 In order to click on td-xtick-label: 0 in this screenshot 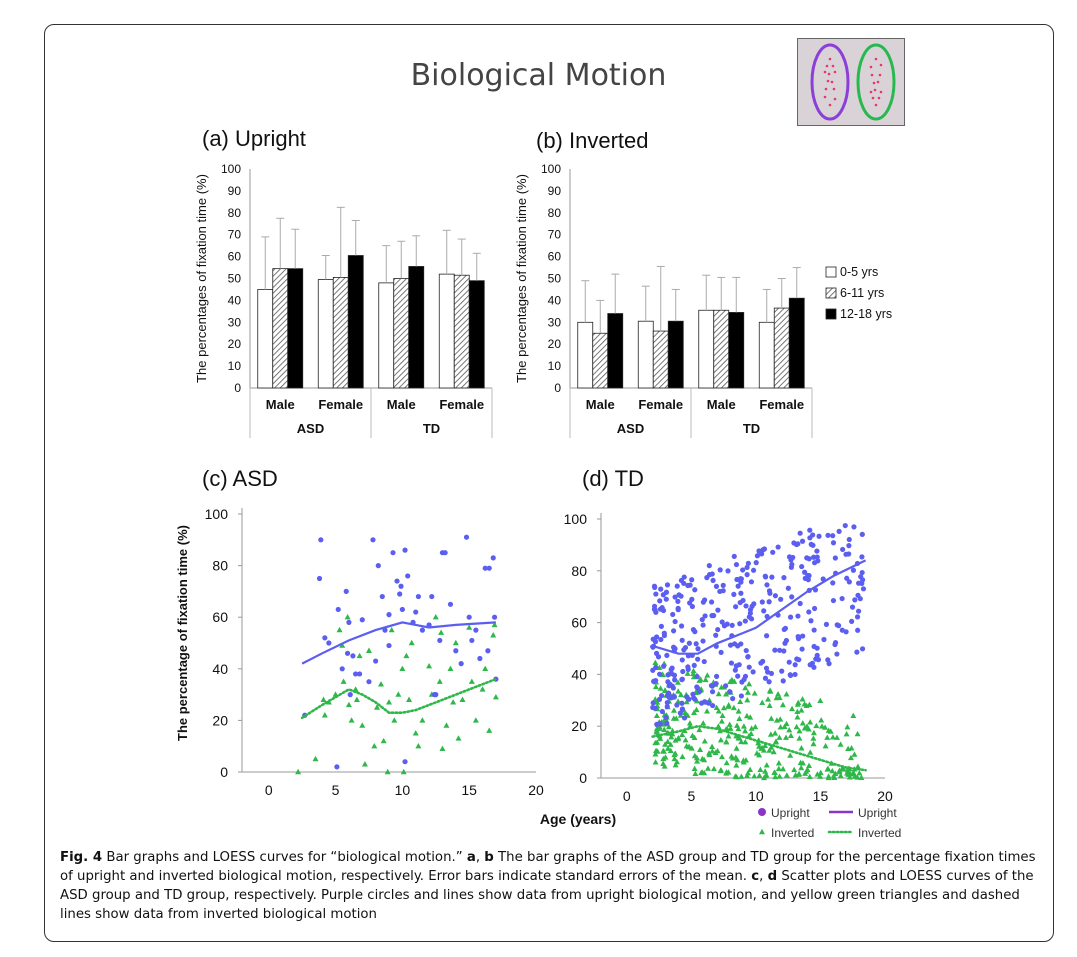, I will do `click(627, 796)`.